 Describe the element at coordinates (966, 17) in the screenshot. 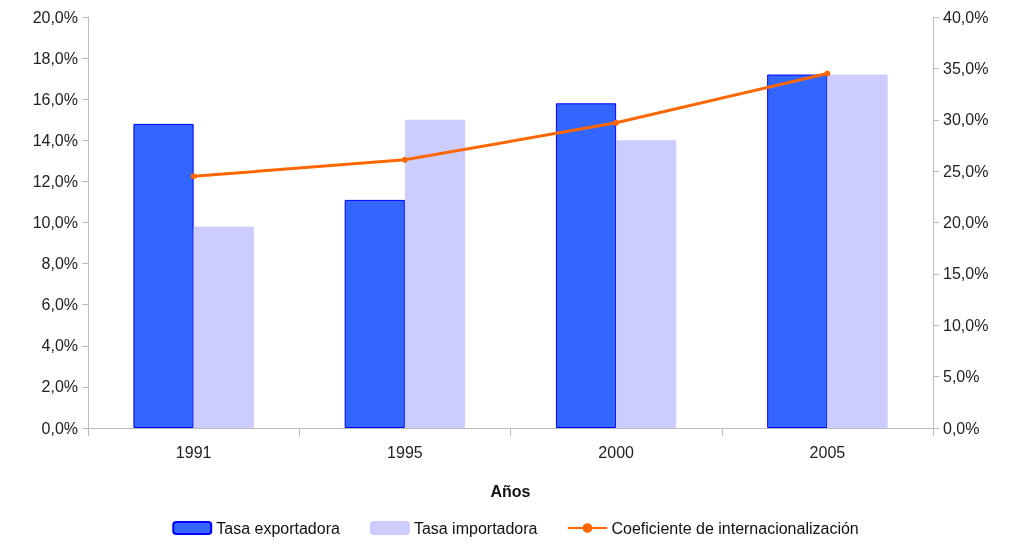

I see `y2-tick-label: 40,0%` at that location.